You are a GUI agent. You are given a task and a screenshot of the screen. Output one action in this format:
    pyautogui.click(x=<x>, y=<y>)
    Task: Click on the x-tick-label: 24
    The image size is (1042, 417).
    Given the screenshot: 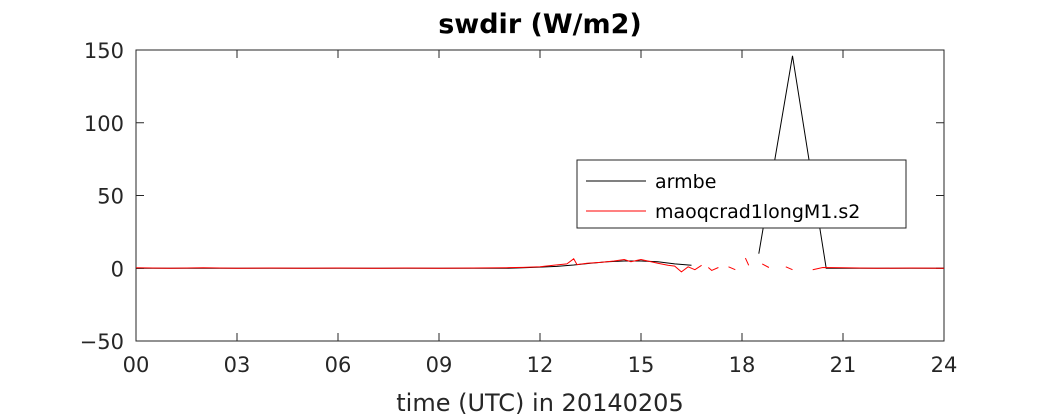 What is the action you would take?
    pyautogui.click(x=944, y=365)
    